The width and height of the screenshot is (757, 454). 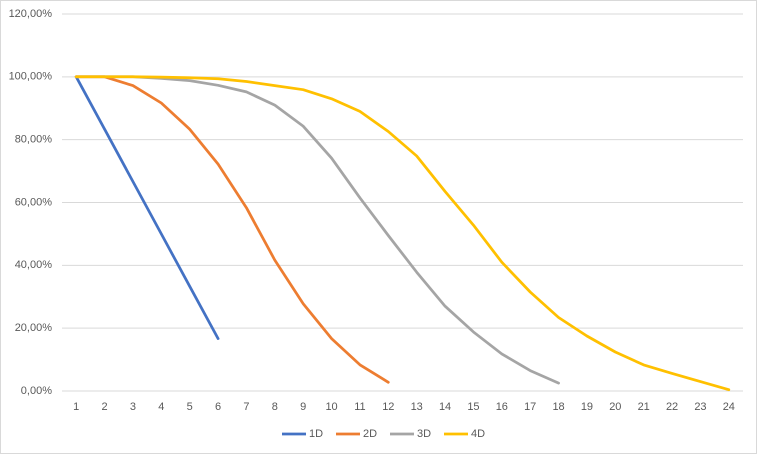 What do you see at coordinates (424, 434) in the screenshot?
I see `legend-label: 3D` at bounding box center [424, 434].